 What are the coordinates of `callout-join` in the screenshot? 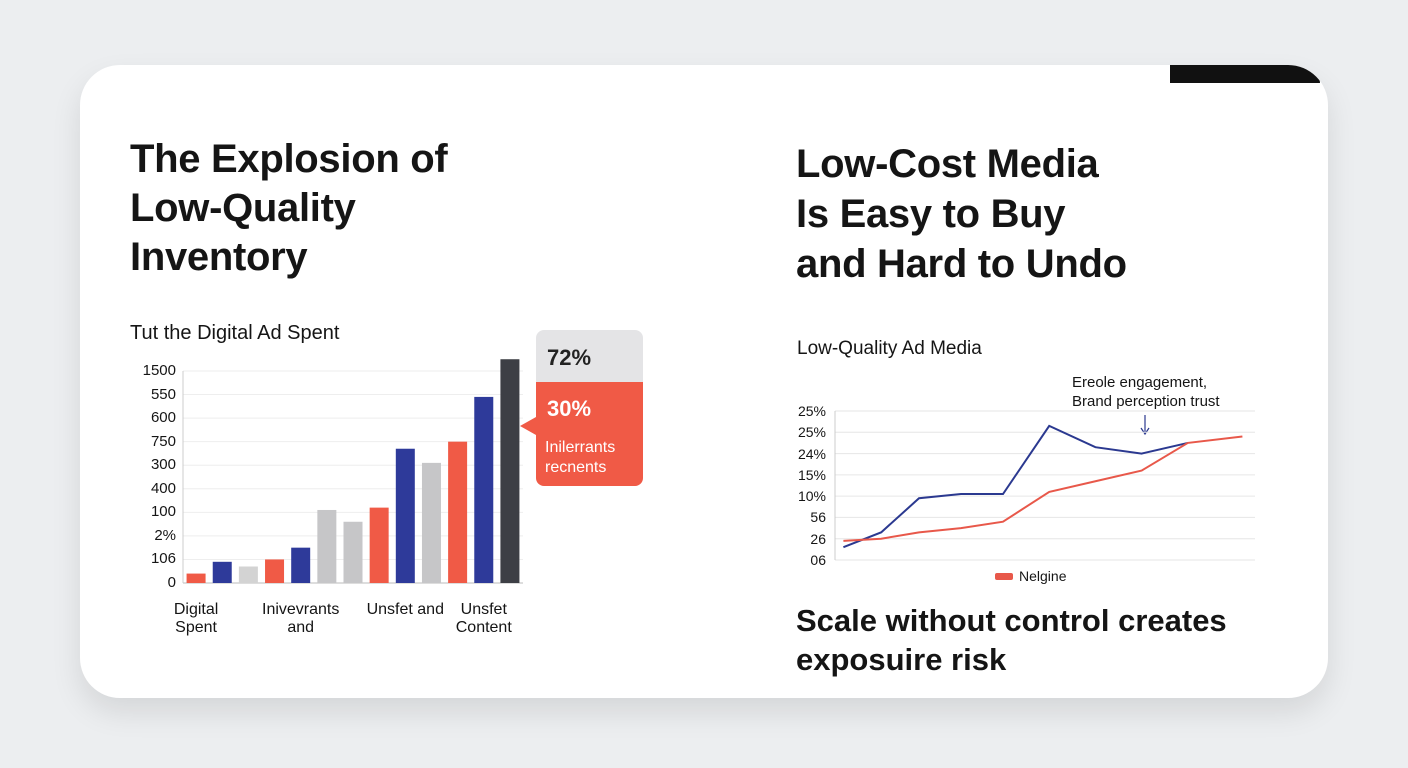 It's located at (589, 388).